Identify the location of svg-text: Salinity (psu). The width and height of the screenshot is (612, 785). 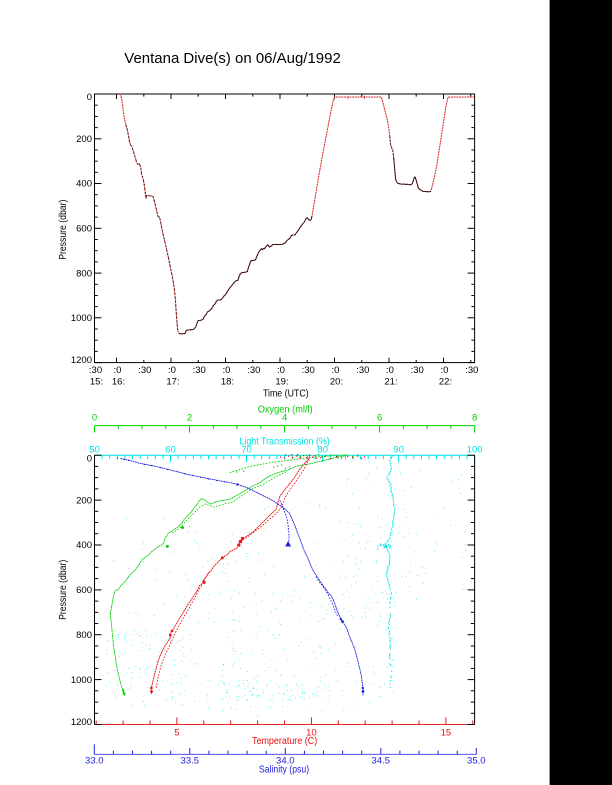
(284, 770).